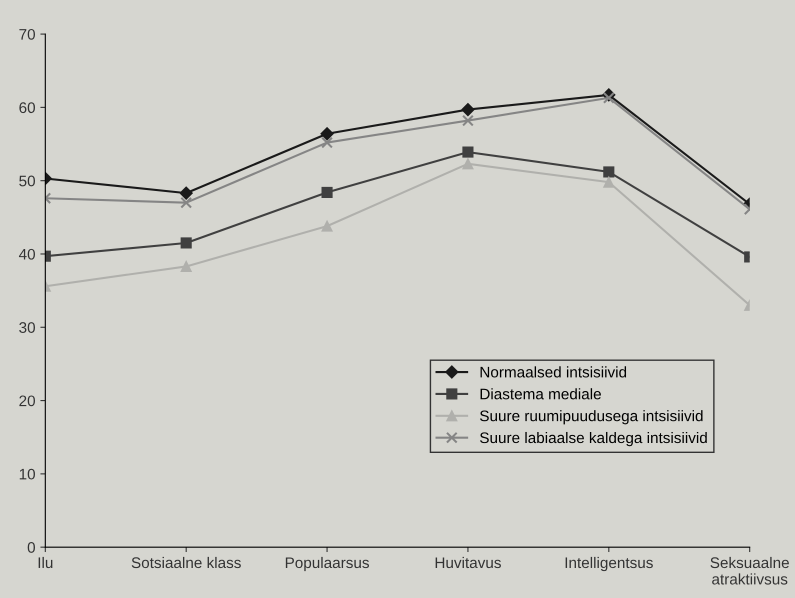 This screenshot has height=598, width=795. I want to click on legend-label: Suure ruumipuudusega intsisiivid, so click(591, 417).